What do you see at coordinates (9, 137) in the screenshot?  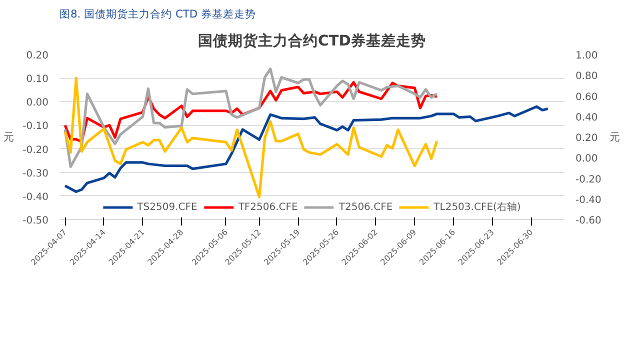 I see `y-axis-title: 元` at bounding box center [9, 137].